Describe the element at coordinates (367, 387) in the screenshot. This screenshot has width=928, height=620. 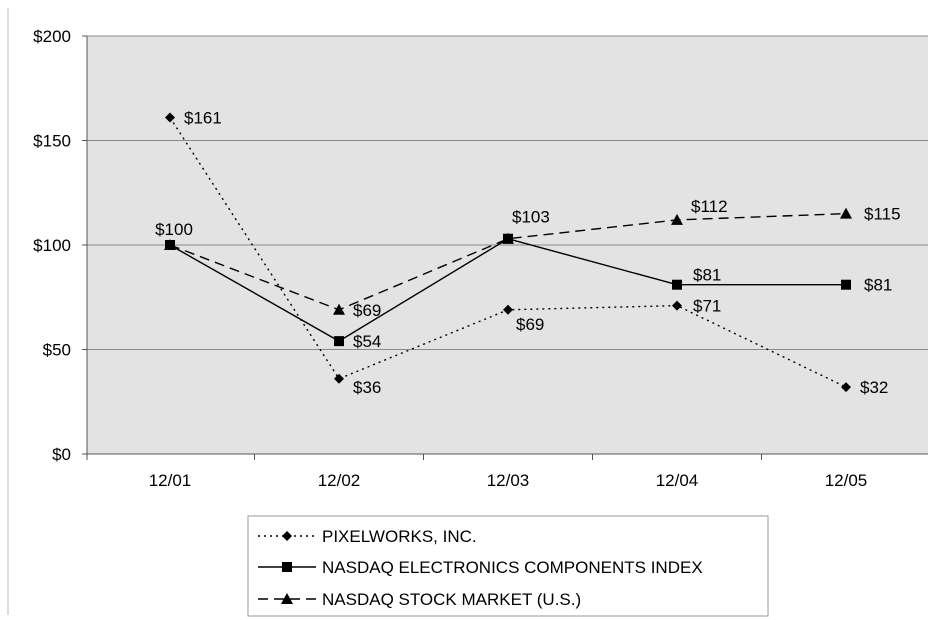
I see `data-label-s0-1: $36` at that location.